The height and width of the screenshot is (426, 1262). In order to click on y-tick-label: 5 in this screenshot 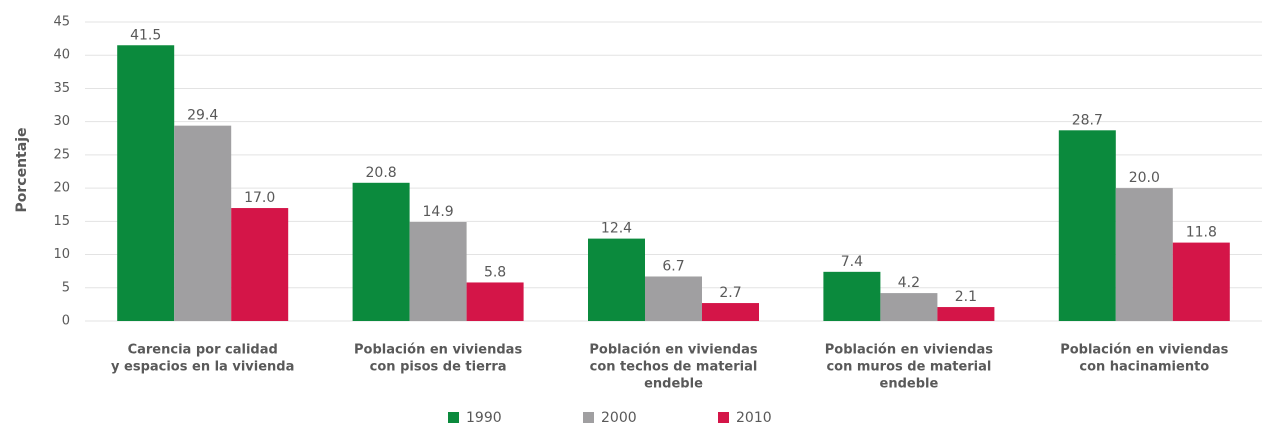, I will do `click(66, 287)`.